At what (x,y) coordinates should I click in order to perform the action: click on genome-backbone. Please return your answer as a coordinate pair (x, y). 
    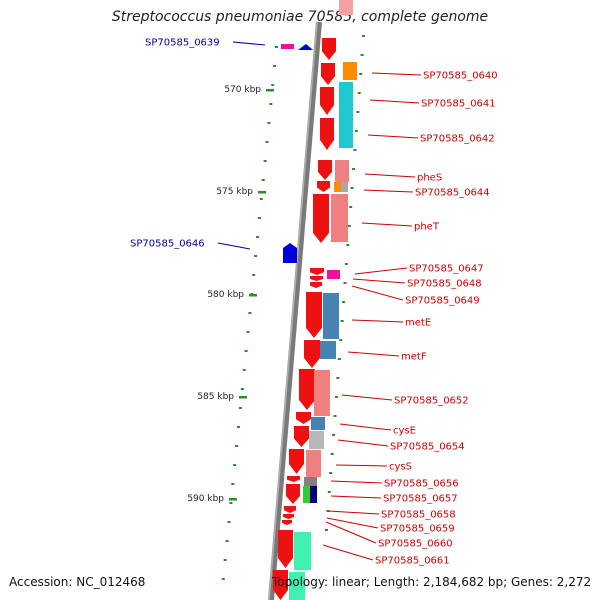
    Looking at the image, I should click on (295, 310).